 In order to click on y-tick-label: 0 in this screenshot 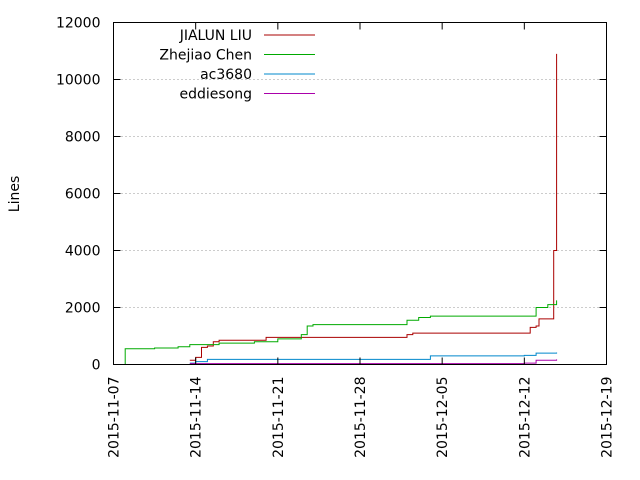, I will do `click(96, 366)`.